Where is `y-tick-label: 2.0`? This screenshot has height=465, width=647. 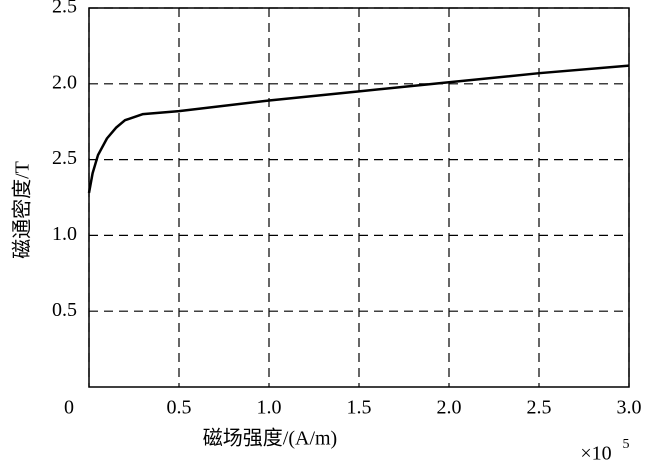 y-tick-label: 2.0 is located at coordinates (64, 82).